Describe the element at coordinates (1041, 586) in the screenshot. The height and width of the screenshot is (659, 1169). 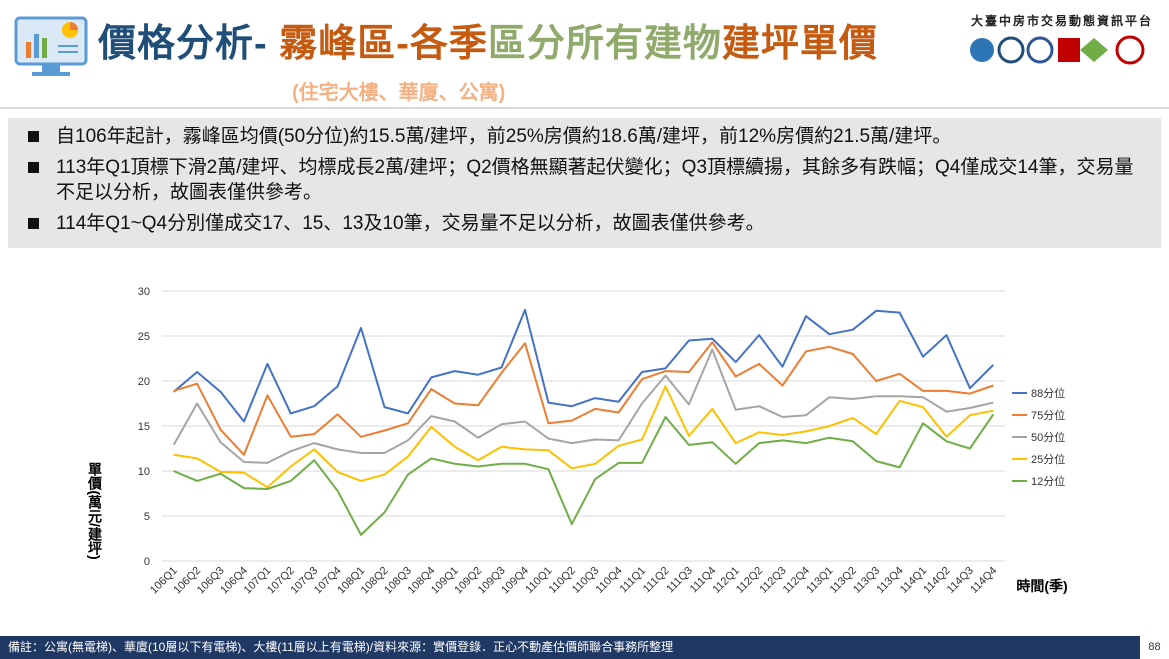
I see `x-axis-label: 時間(季)` at that location.